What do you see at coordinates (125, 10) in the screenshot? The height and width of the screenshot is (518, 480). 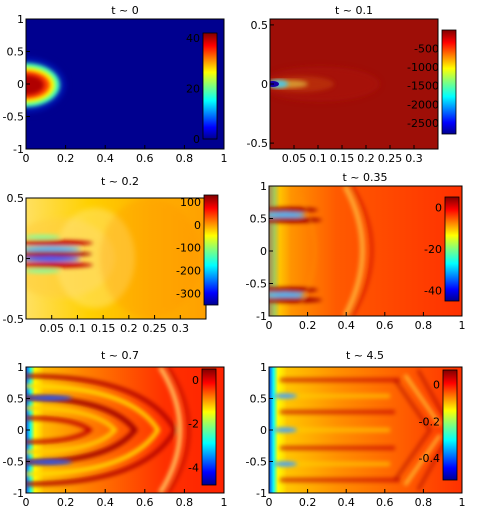 I see `panel-title: t ~ 0` at bounding box center [125, 10].